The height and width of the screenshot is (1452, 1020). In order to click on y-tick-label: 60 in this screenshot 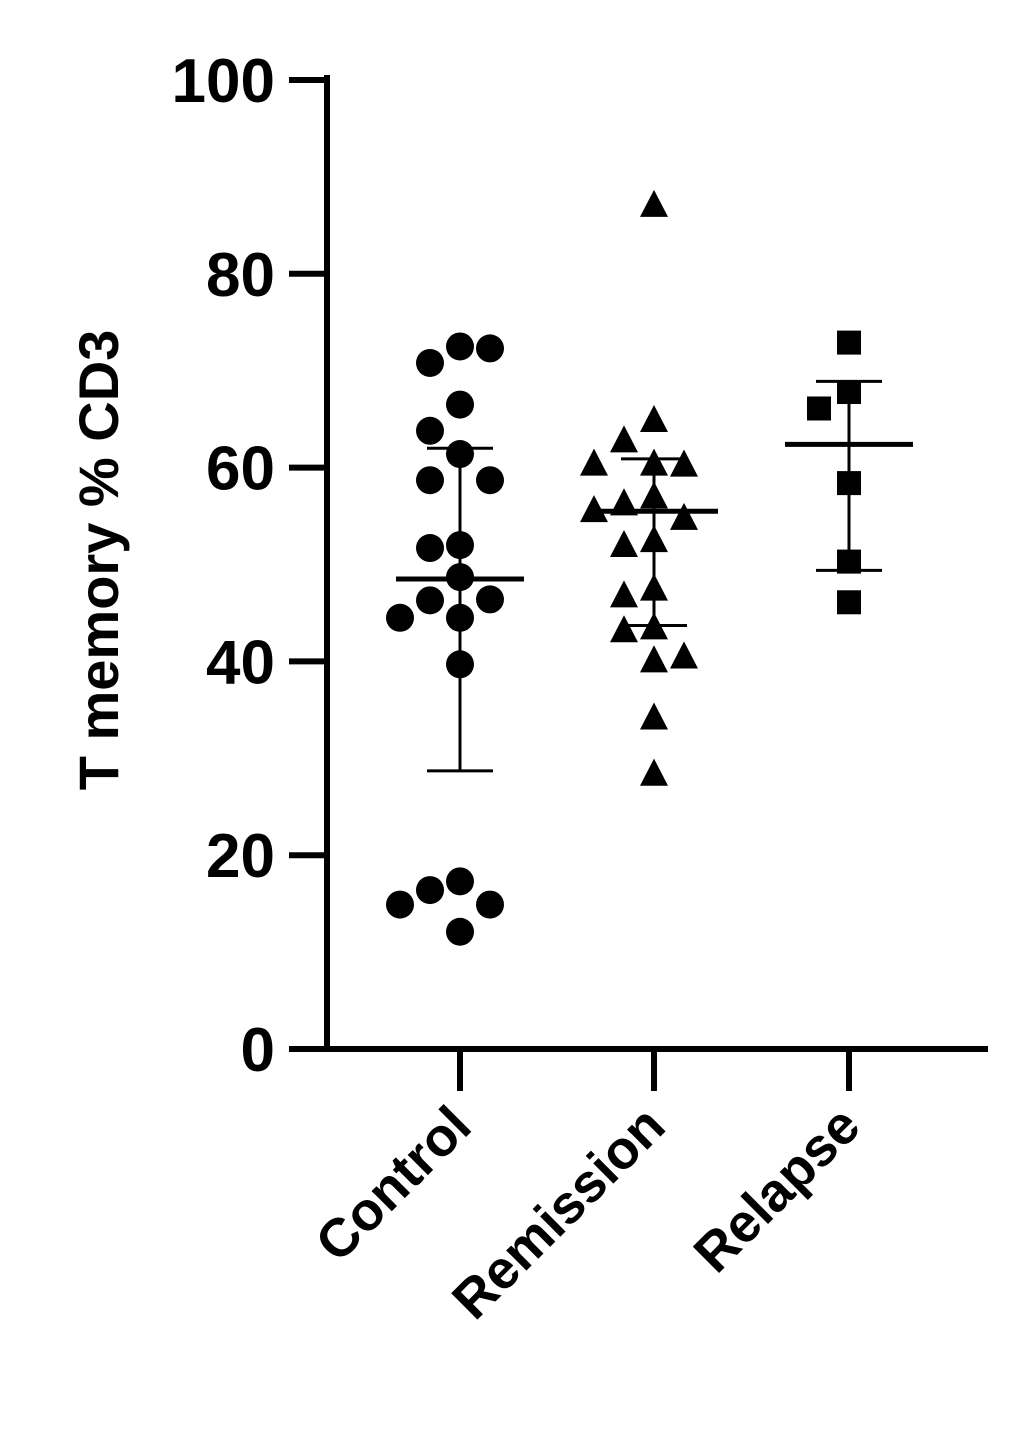, I will do `click(240, 469)`.